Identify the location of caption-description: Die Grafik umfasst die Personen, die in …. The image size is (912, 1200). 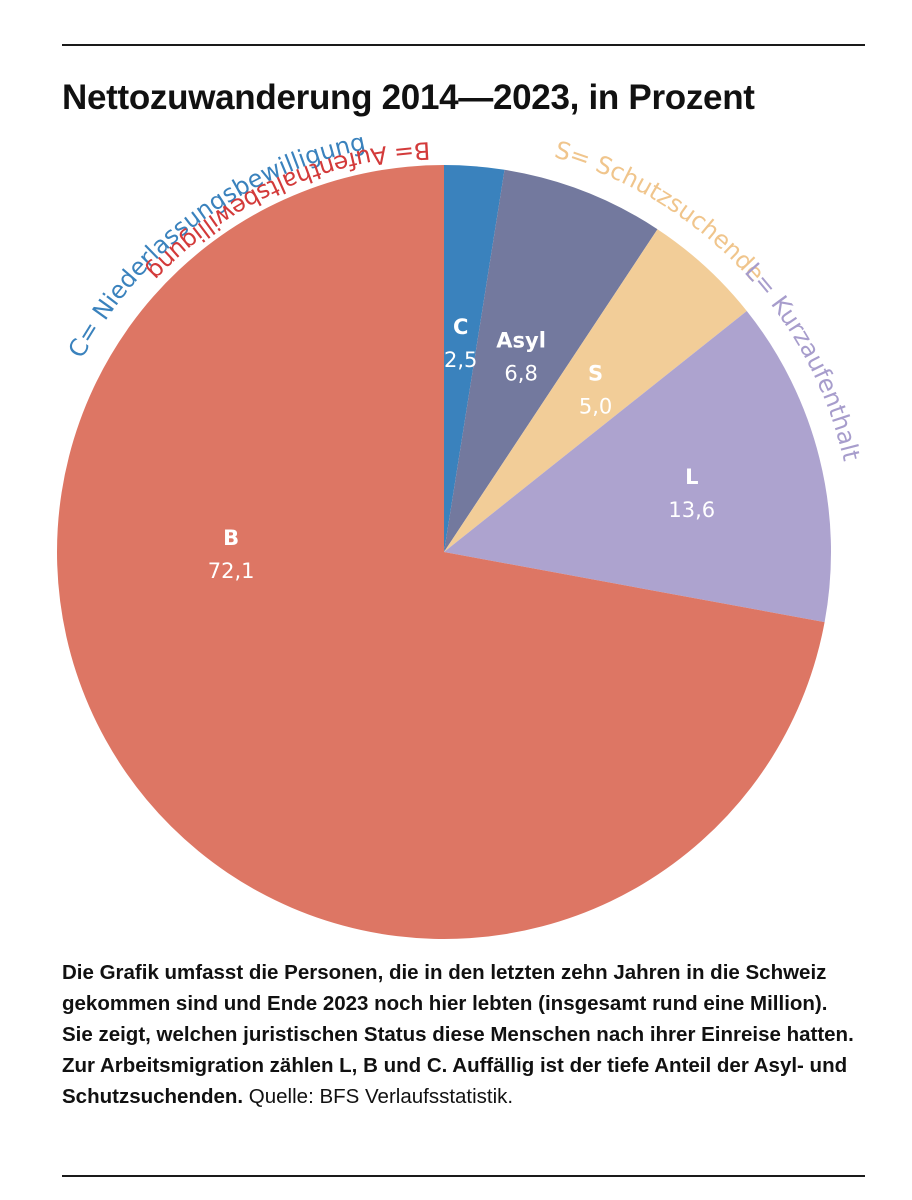
(458, 1034).